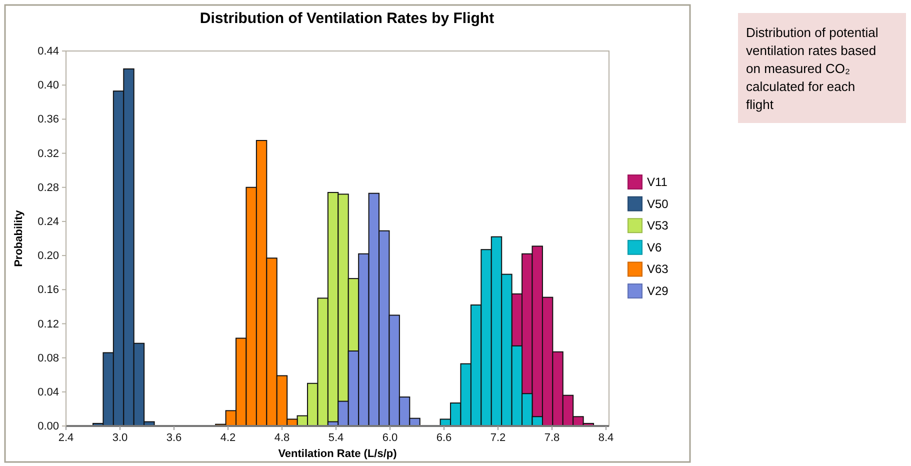 The width and height of the screenshot is (911, 466). I want to click on legend-label: V29, so click(658, 291).